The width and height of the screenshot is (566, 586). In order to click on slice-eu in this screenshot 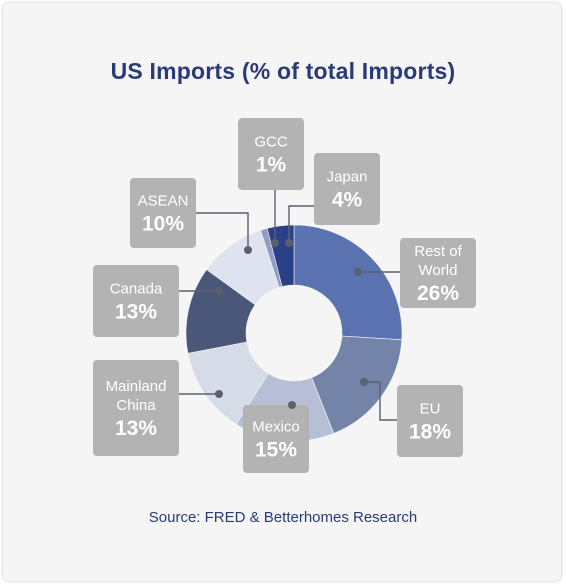, I will do `click(357, 384)`.